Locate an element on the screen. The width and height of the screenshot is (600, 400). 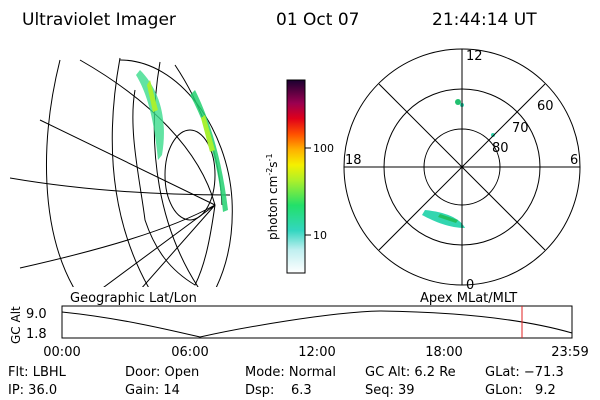
mlt-label: 12 is located at coordinates (474, 56).